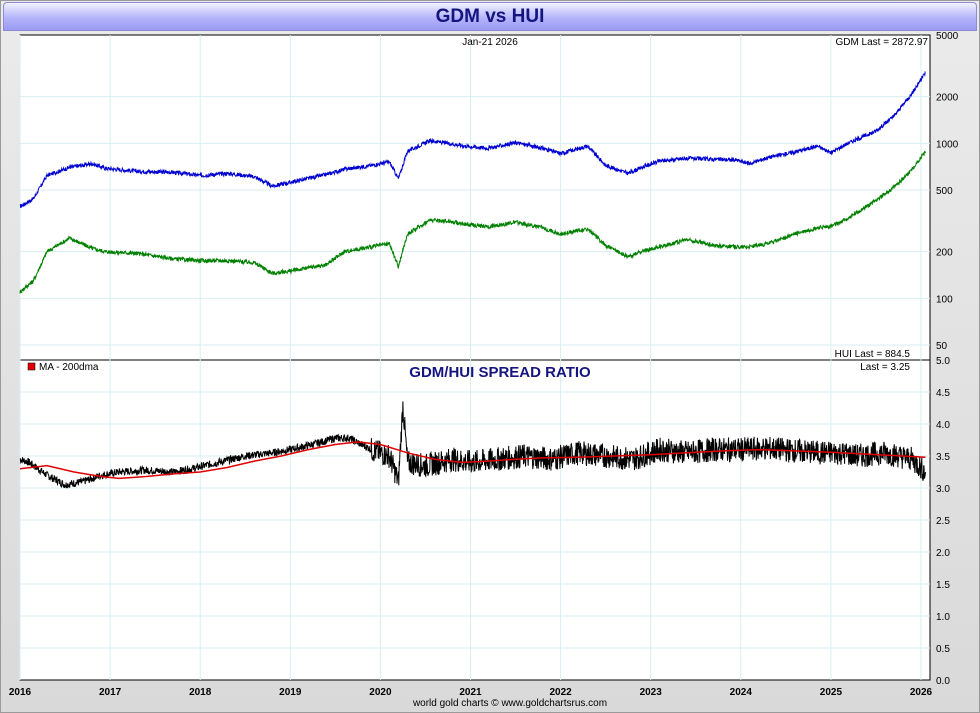 The image size is (980, 713). Describe the element at coordinates (944, 299) in the screenshot. I see `upper-y-tick-label: 100` at that location.